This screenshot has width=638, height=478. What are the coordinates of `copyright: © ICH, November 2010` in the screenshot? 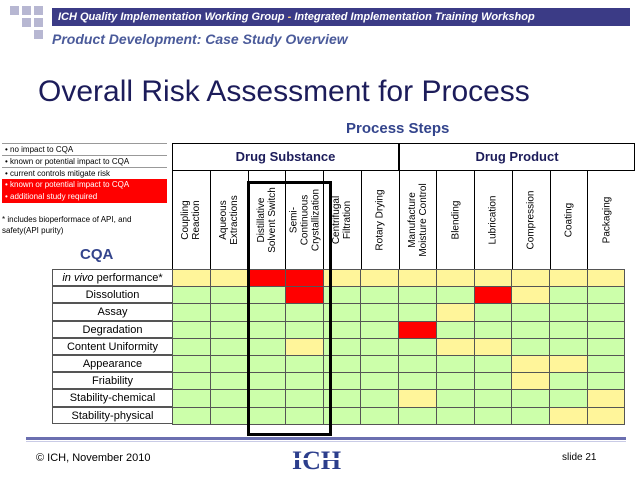 It's located at (93, 458).